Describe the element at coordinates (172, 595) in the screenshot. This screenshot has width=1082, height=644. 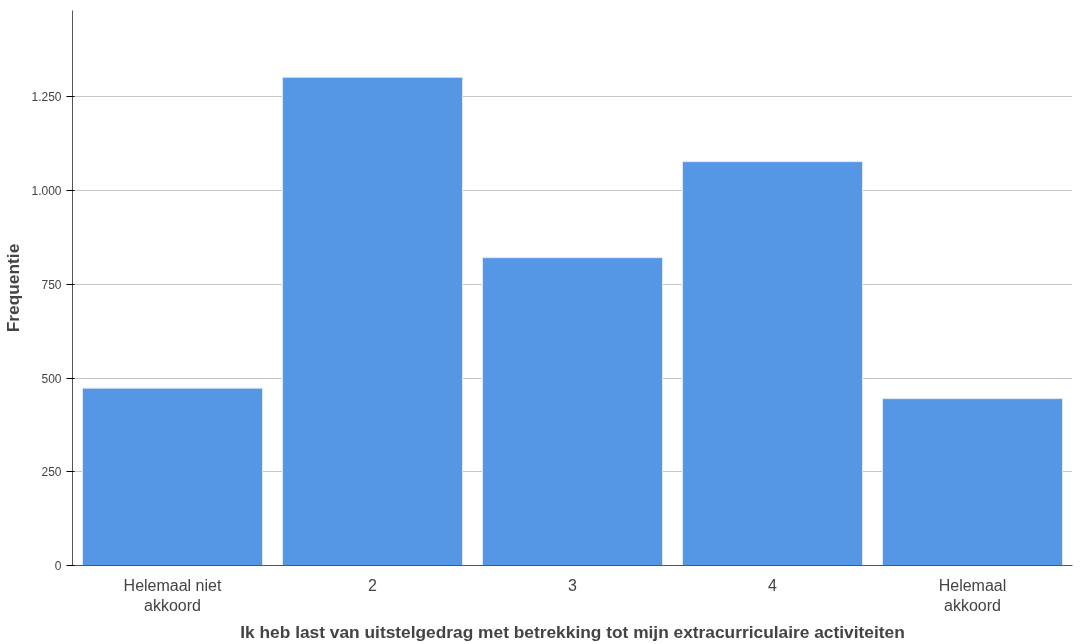
I see `x-tick-label: Helemaal niet akkoord` at that location.